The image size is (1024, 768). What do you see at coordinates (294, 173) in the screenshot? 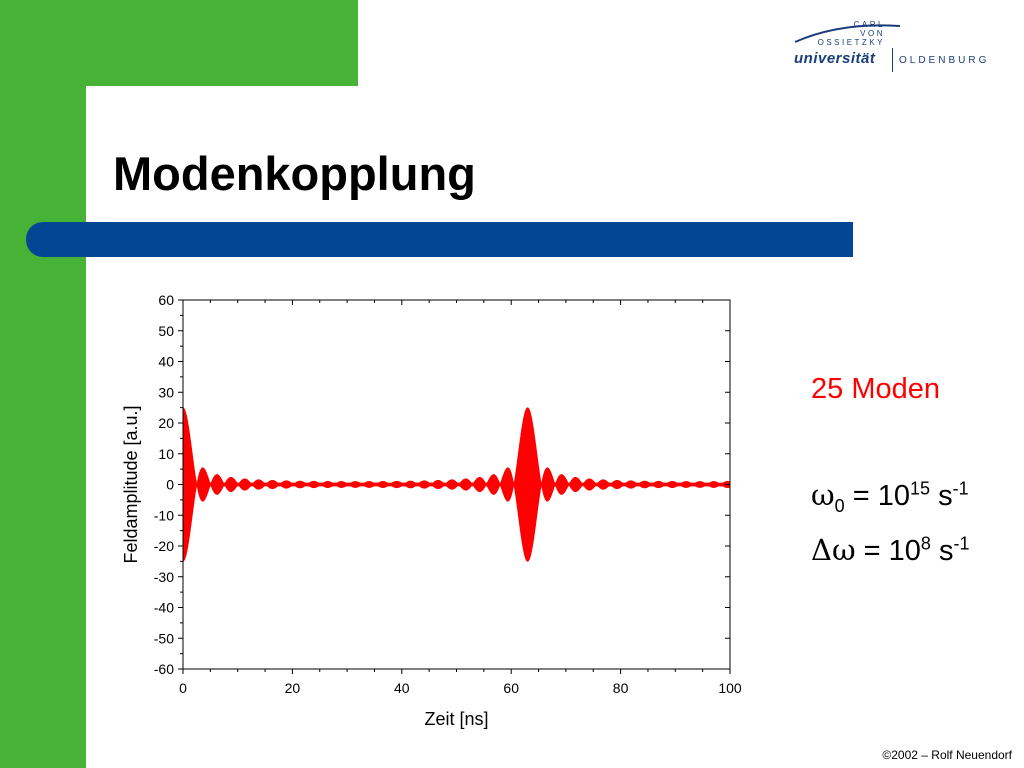
I see `slide-title: Modenkopplung` at bounding box center [294, 173].